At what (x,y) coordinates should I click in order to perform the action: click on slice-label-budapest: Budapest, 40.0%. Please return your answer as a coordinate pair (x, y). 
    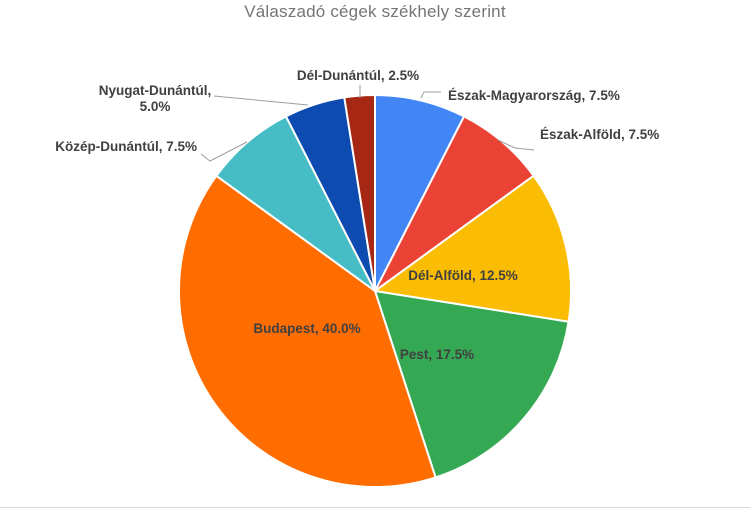
    Looking at the image, I should click on (306, 328).